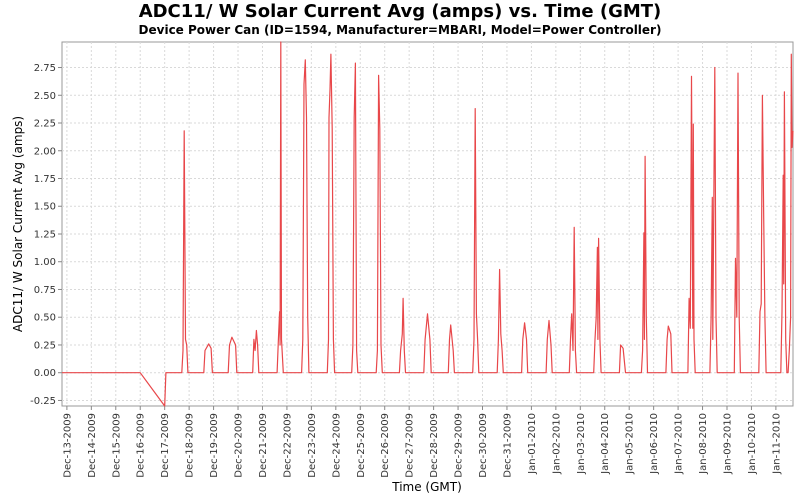 Image resolution: width=800 pixels, height=500 pixels. I want to click on x-tick-label: Dec-31-2009, so click(507, 445).